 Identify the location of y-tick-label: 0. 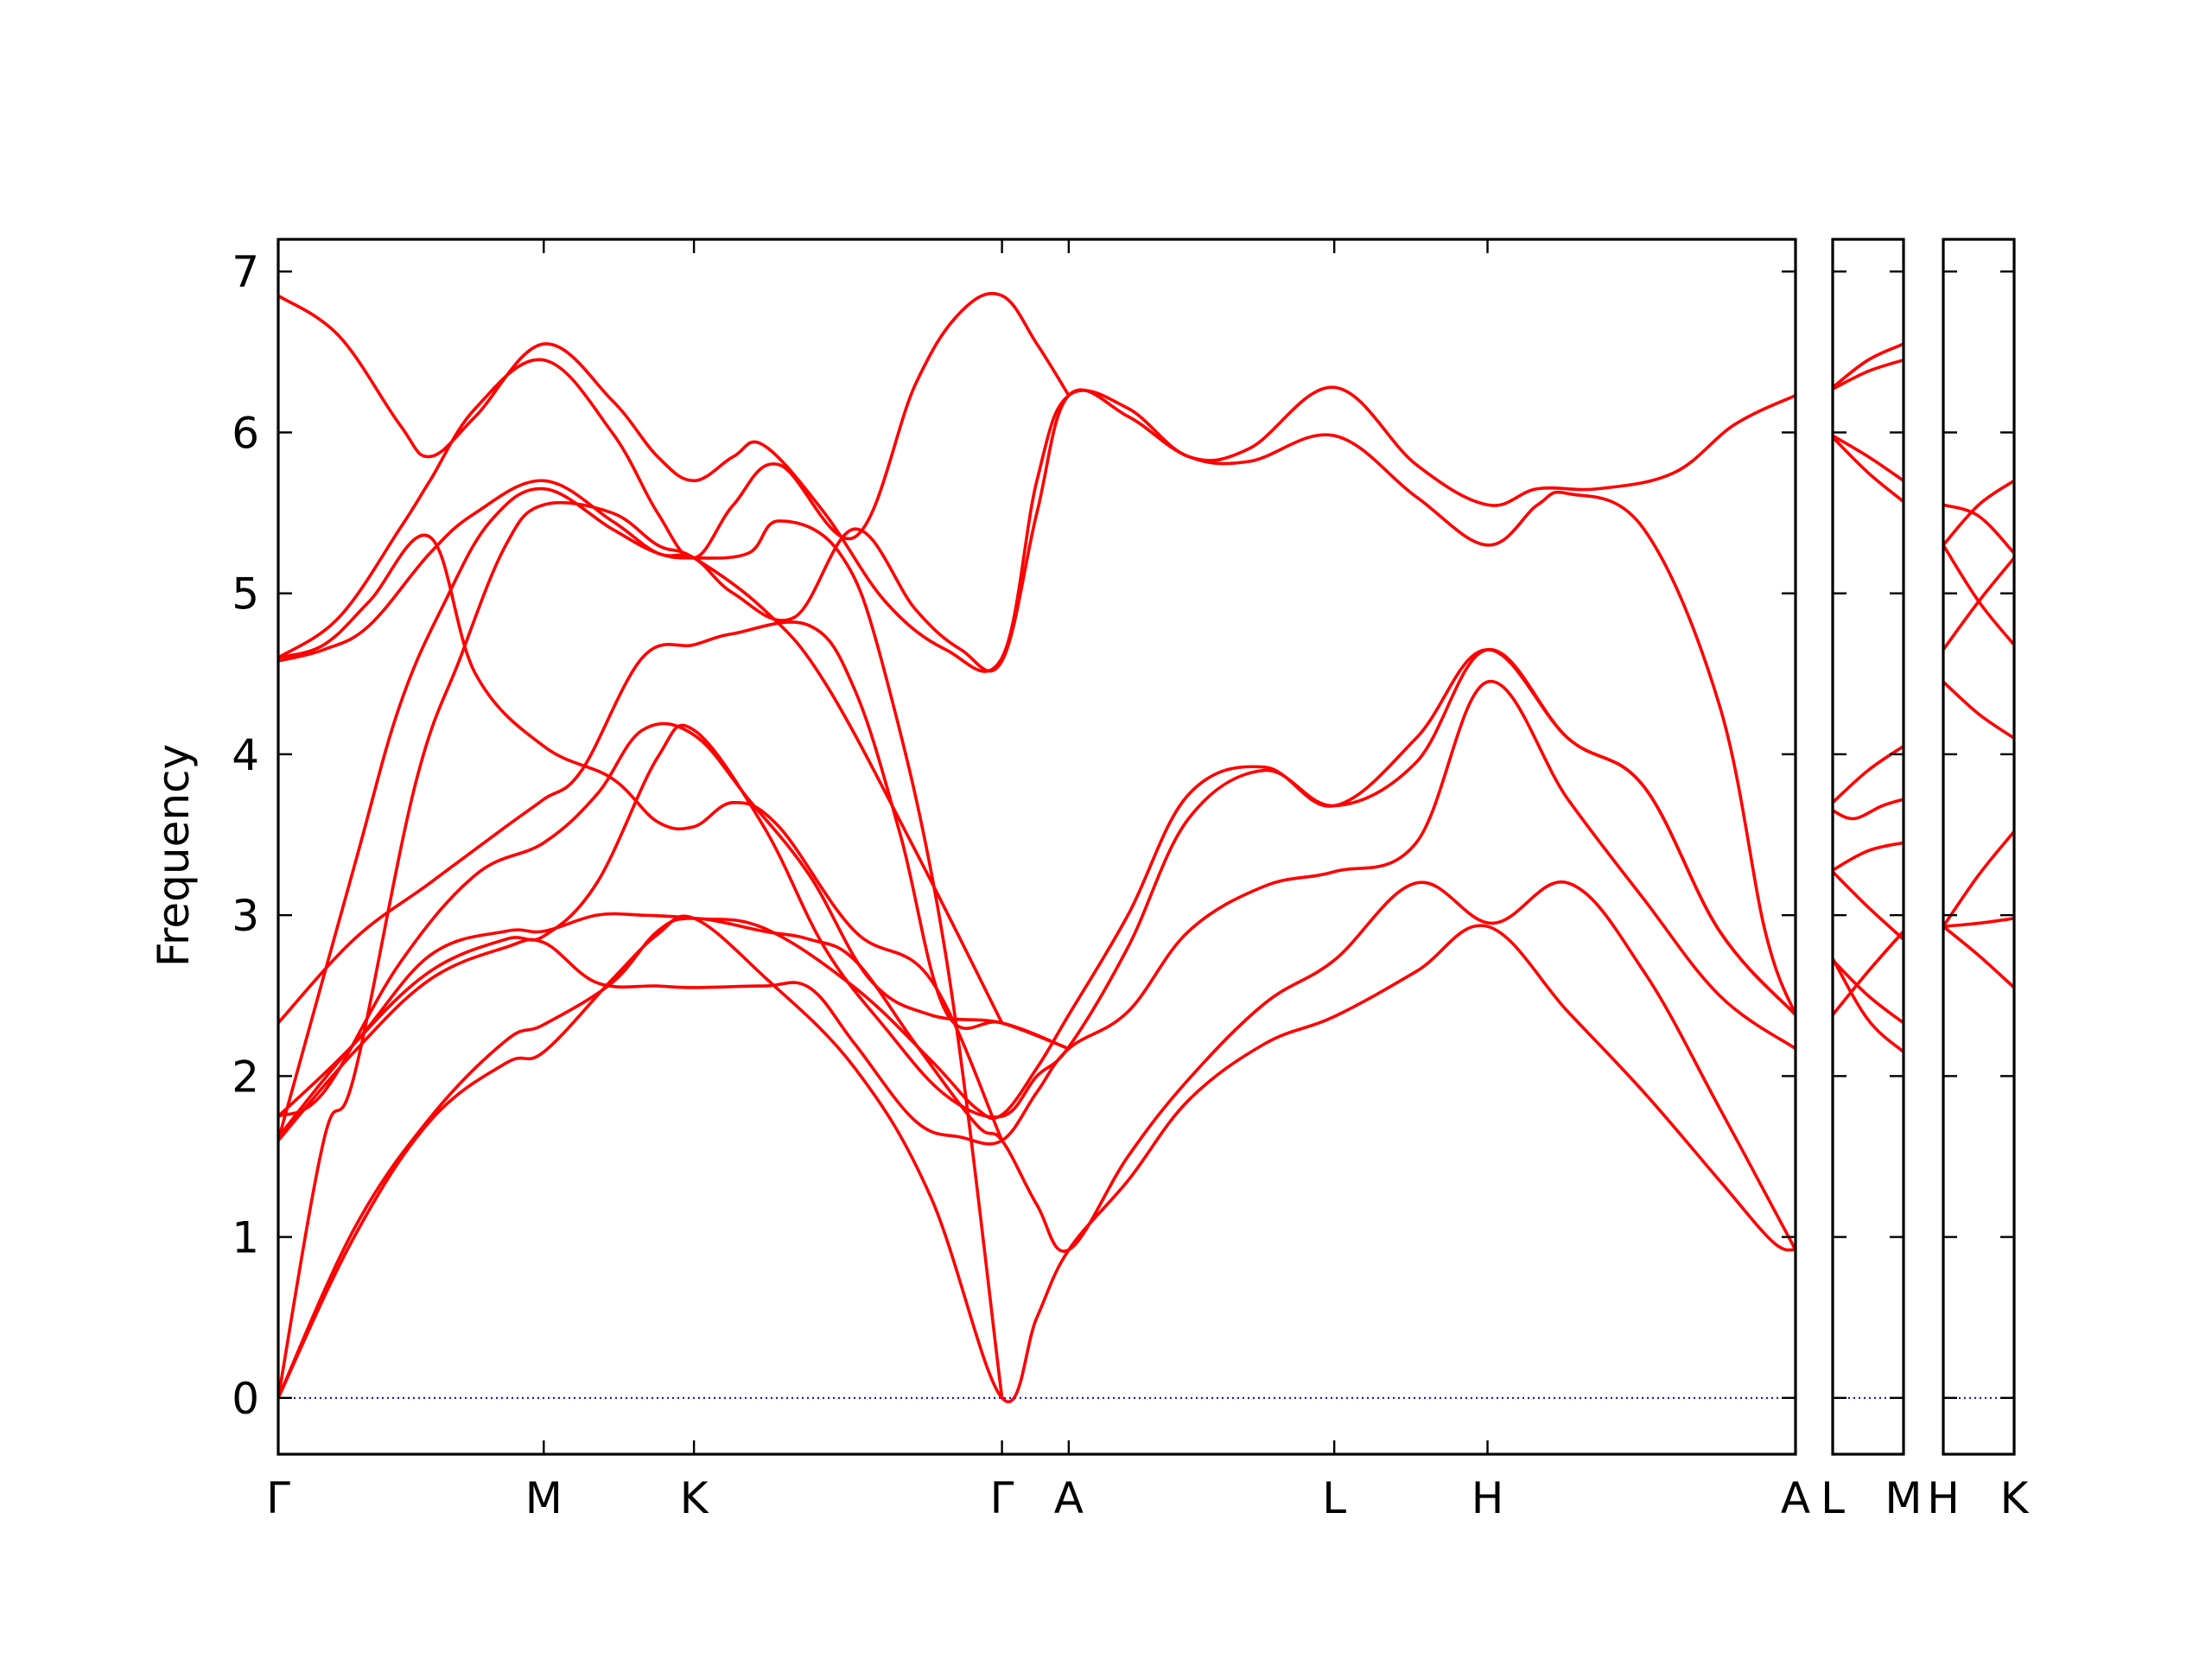
(245, 1399).